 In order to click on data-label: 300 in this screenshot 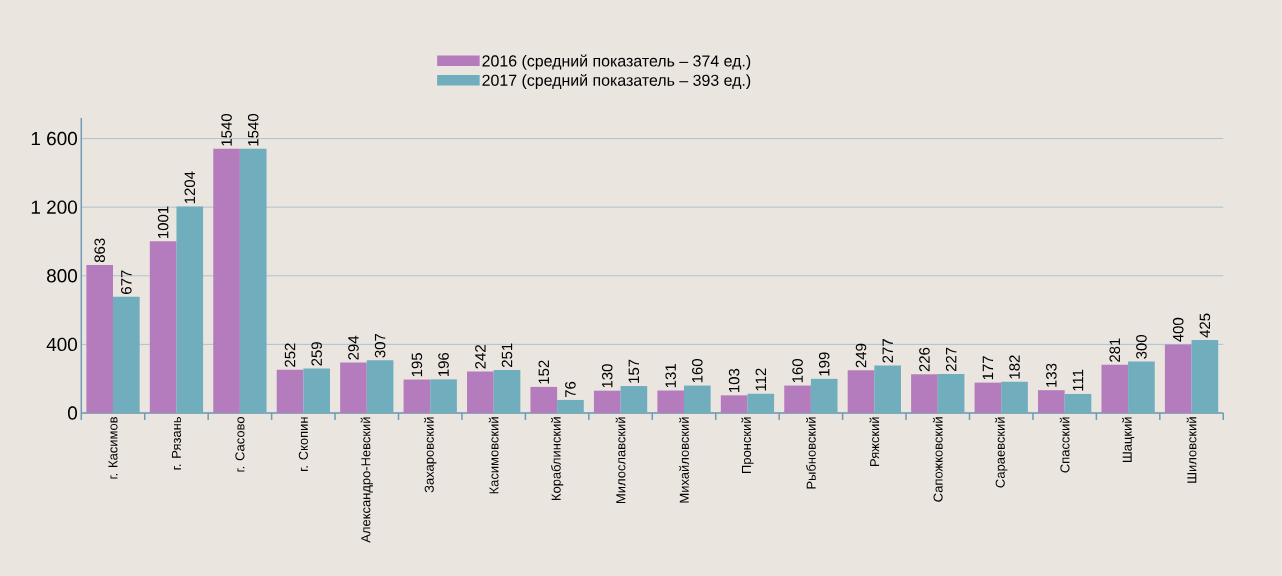, I will do `click(1141, 347)`.